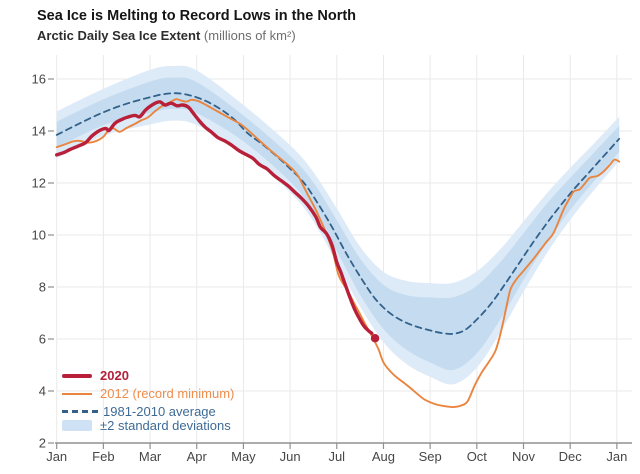  Describe the element at coordinates (77, 393) in the screenshot. I see `legend-2012-line-swatch` at that location.